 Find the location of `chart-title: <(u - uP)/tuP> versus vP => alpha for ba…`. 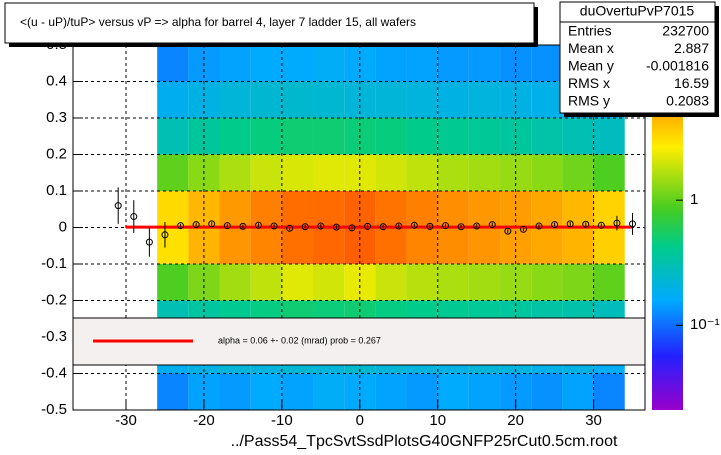

chart-title: <(u - uP)/tuP> versus vP => alpha for ba… is located at coordinates (218, 22).